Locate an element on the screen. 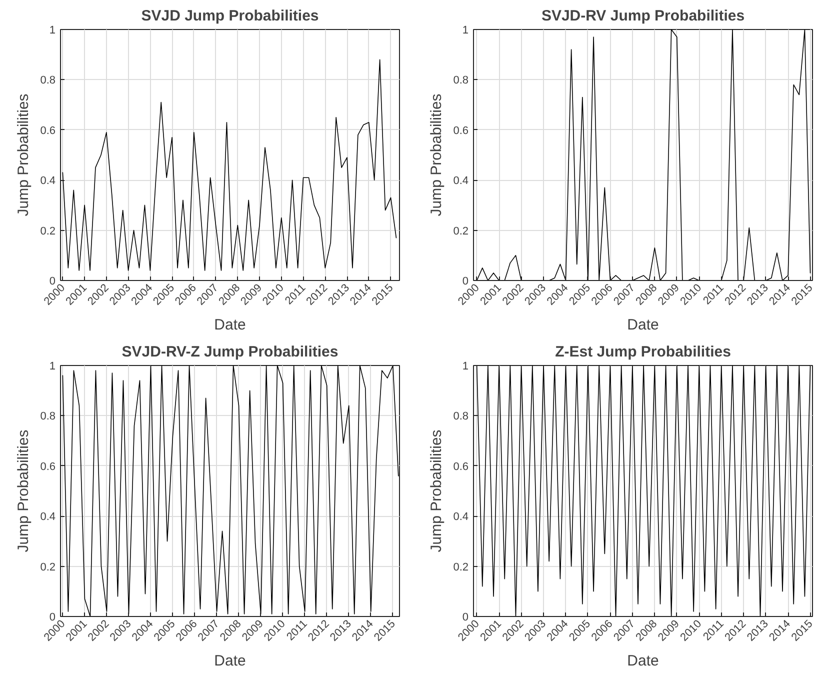  chart-title: SVJD-RV Jump Probabilities is located at coordinates (643, 16).